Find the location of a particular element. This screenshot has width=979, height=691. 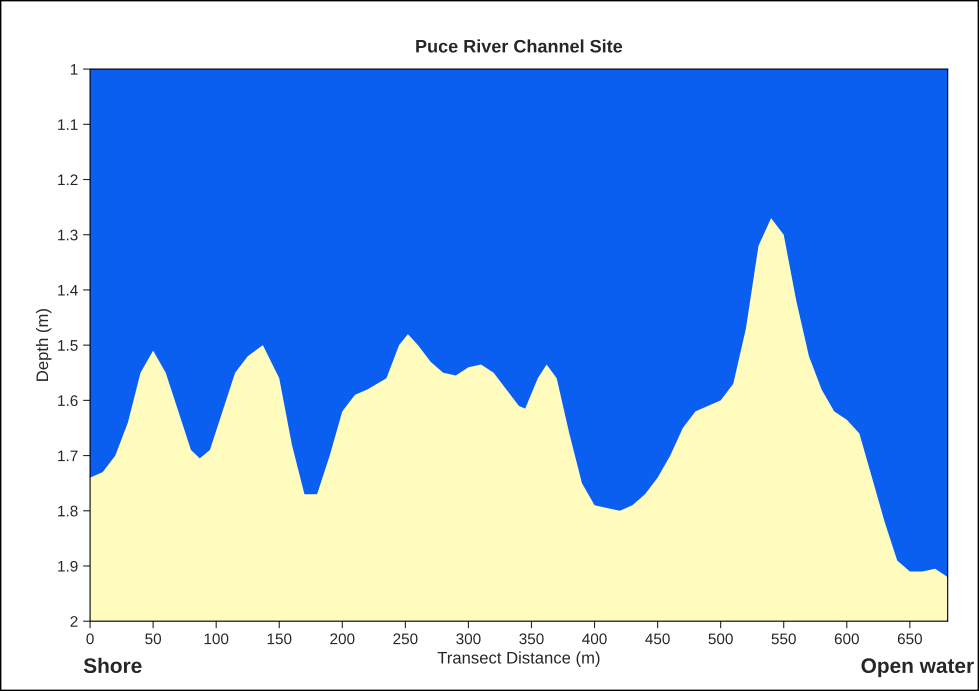

x-tick-label: 500 is located at coordinates (720, 638).